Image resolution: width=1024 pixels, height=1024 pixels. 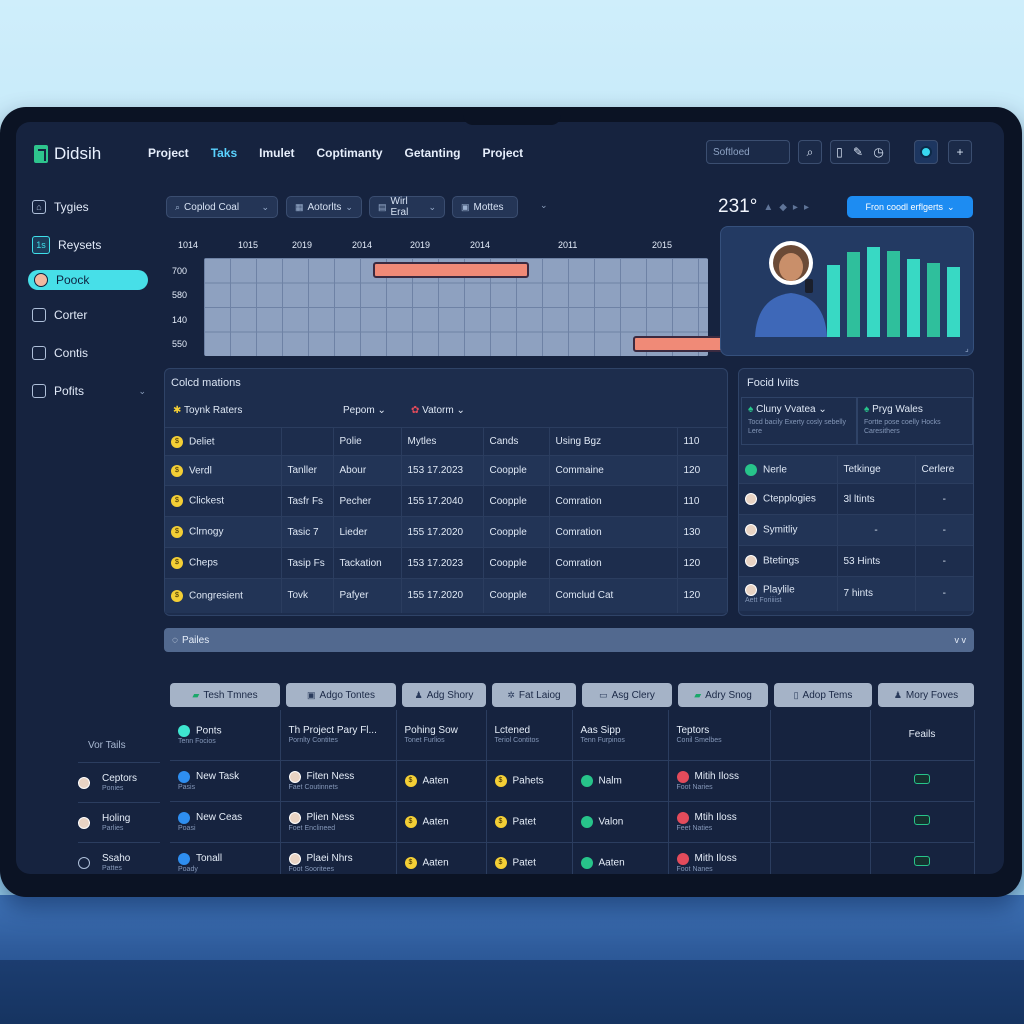 What do you see at coordinates (904, 207) in the screenshot?
I see `cta-label: Fron coodl erflgerts` at bounding box center [904, 207].